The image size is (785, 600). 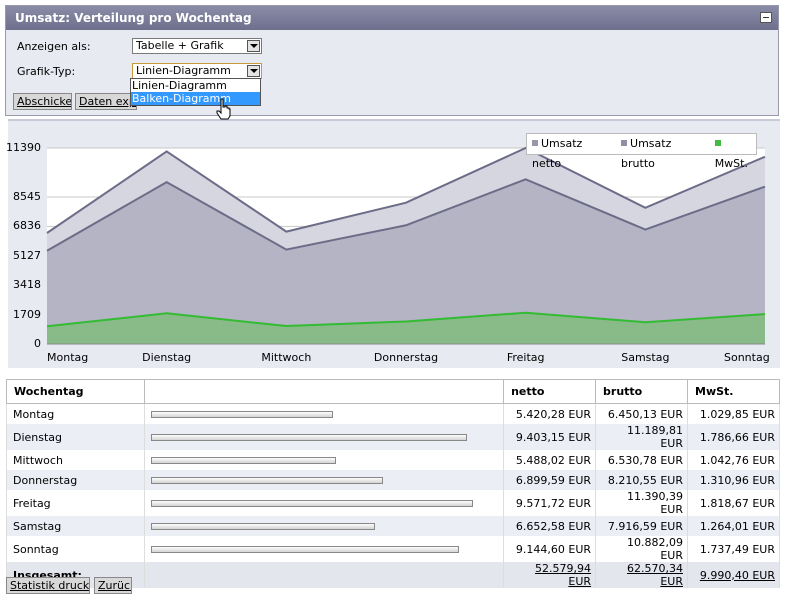 I want to click on cell-netto: 5.420,28 EUR, so click(x=550, y=413).